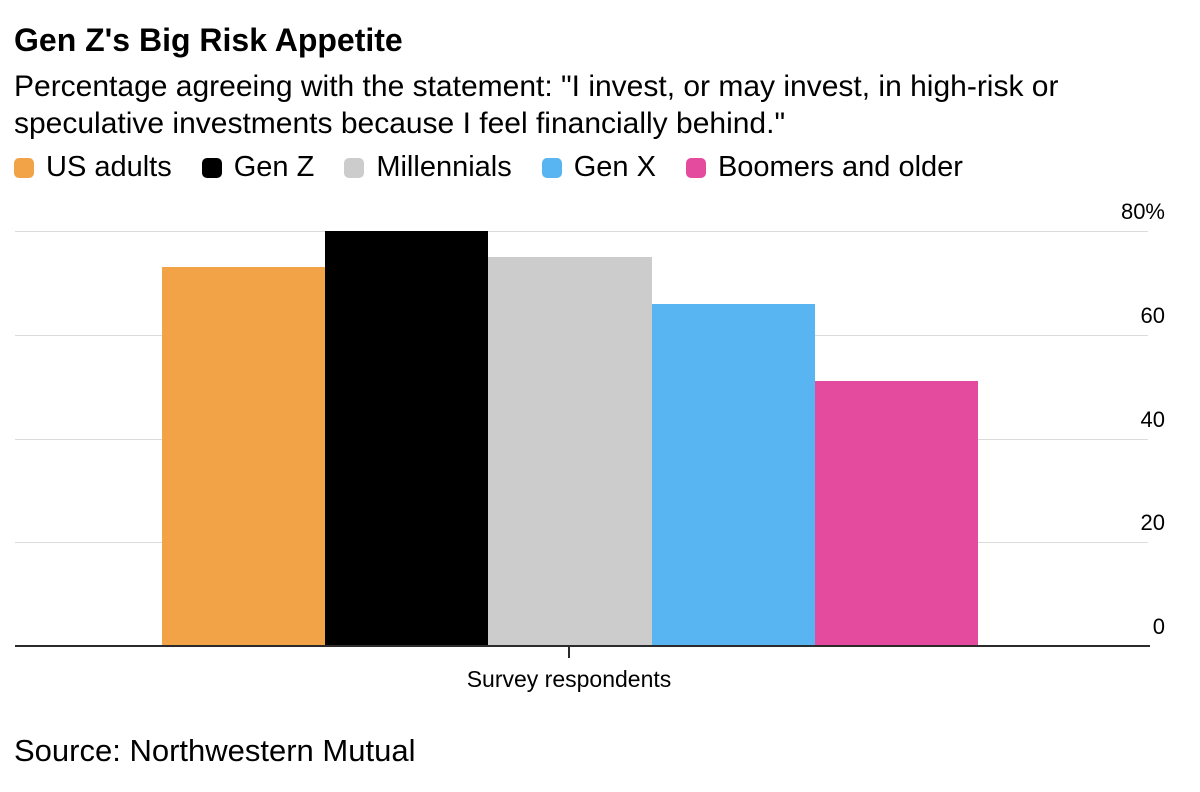 This screenshot has height=792, width=1200. What do you see at coordinates (1152, 523) in the screenshot?
I see `y-axis-tick-label: 20` at bounding box center [1152, 523].